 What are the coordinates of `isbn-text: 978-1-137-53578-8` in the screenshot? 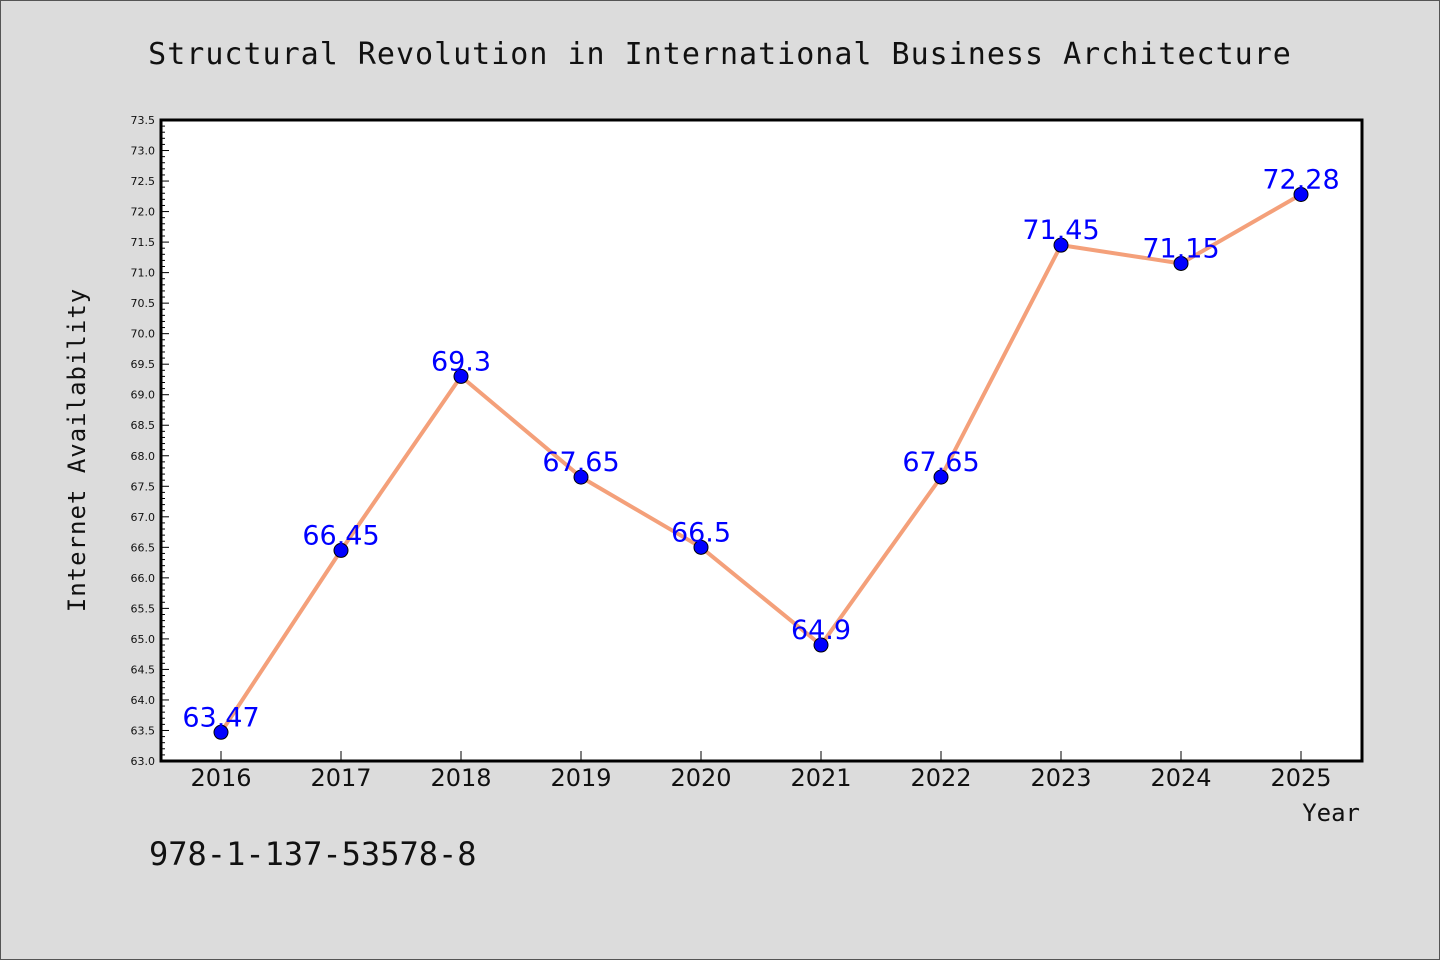 It's located at (313, 854).